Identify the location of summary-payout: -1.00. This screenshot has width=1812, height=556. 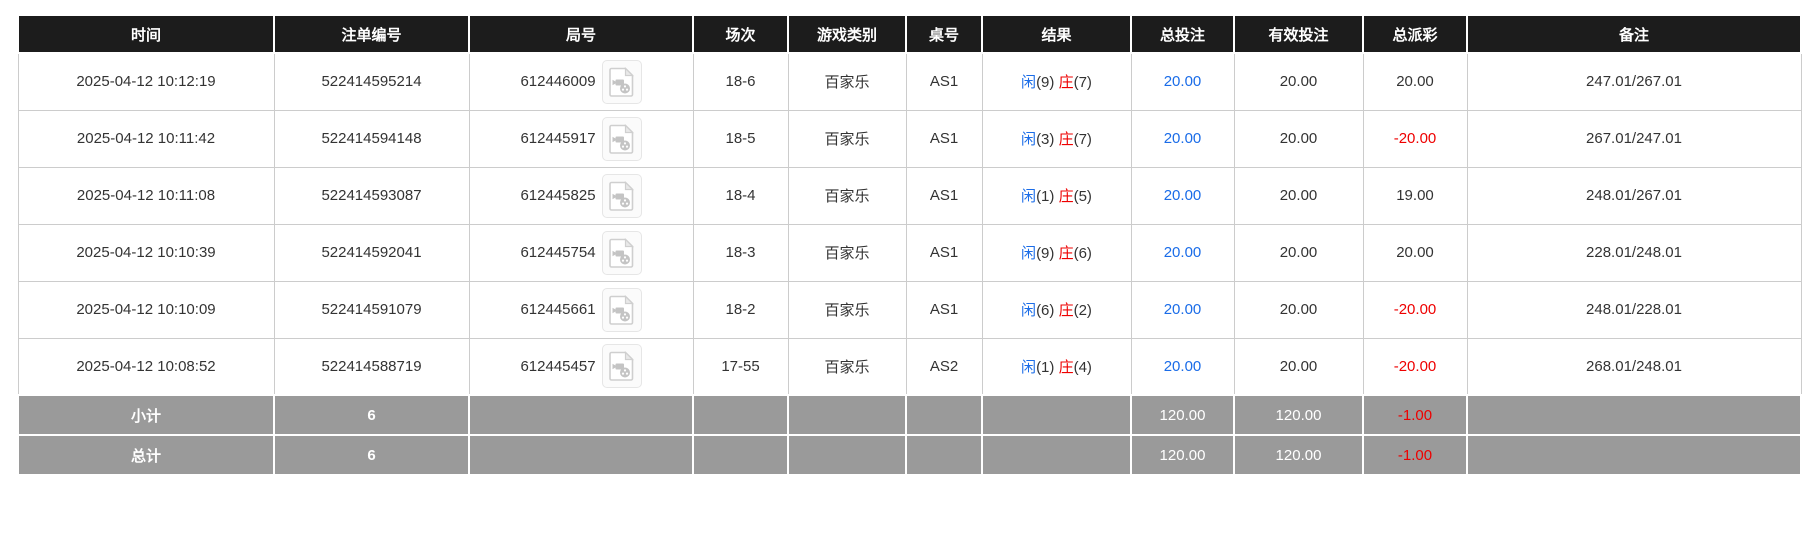
(1415, 455).